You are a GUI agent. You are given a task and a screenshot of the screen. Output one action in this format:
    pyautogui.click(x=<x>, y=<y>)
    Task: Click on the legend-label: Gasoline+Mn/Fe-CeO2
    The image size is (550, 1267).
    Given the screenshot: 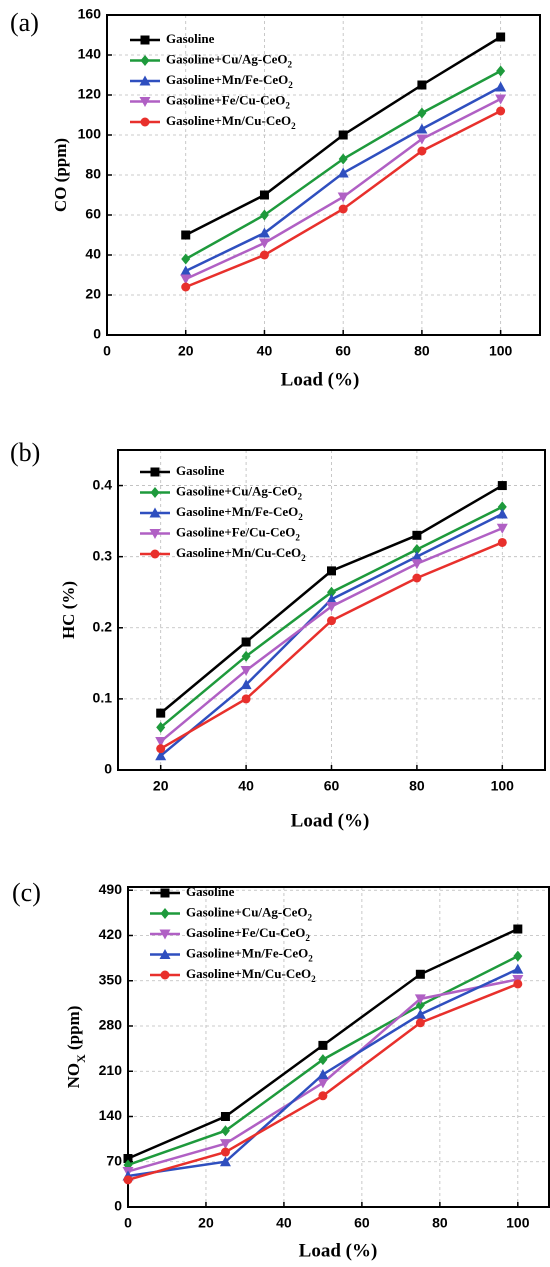 What is the action you would take?
    pyautogui.click(x=229, y=81)
    